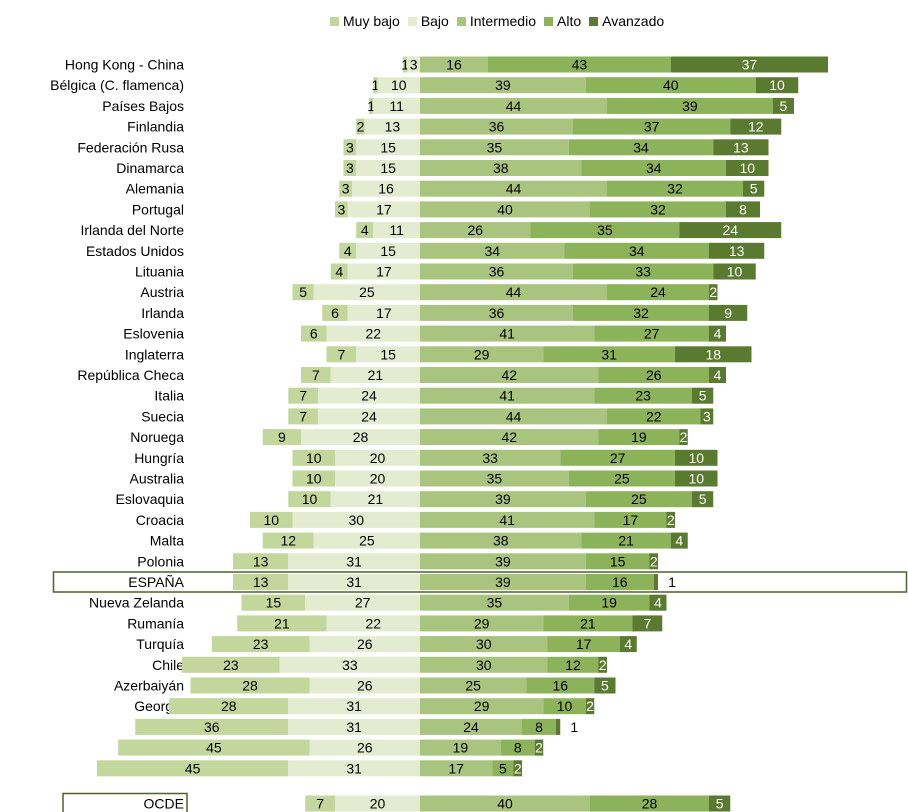 This screenshot has width=908, height=812. I want to click on bar-row: Países Bajos 1 11 44 39 5, so click(448, 105).